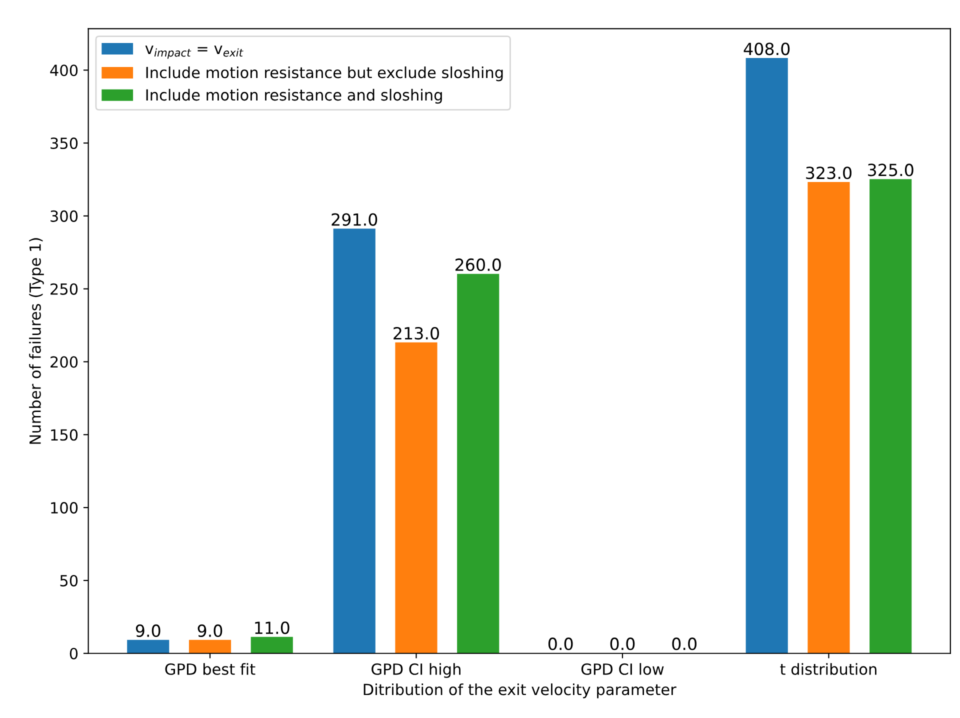  I want to click on y-tick-label: 0, so click(74, 654).